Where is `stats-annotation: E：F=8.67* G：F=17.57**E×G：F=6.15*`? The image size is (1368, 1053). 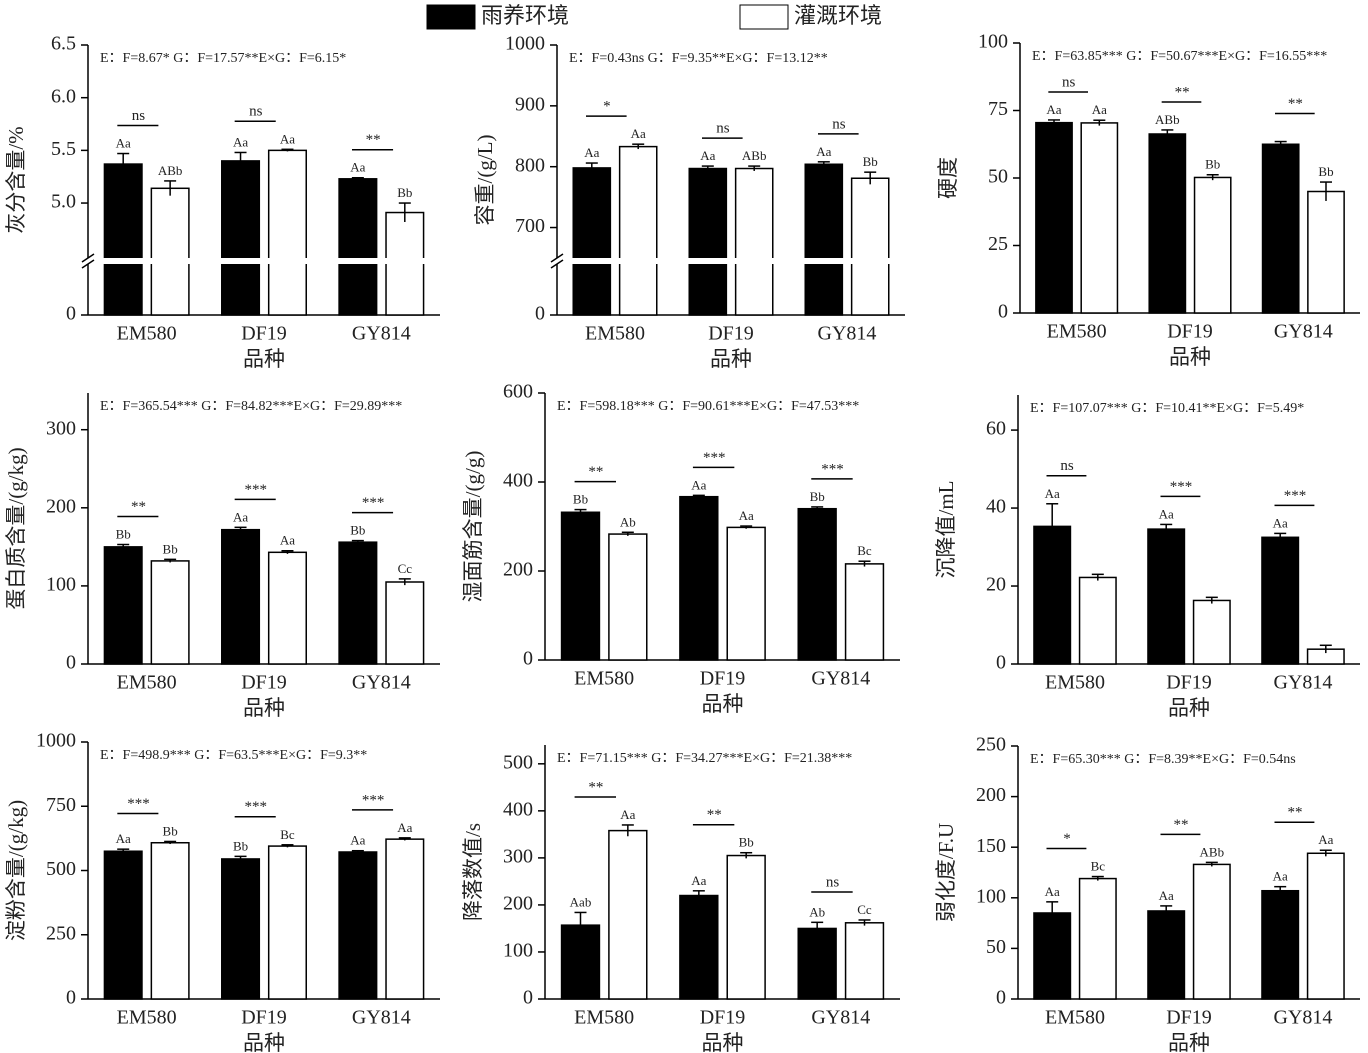 stats-annotation: E：F=8.67* G：F=17.57**E×G：F=6.15* is located at coordinates (223, 58).